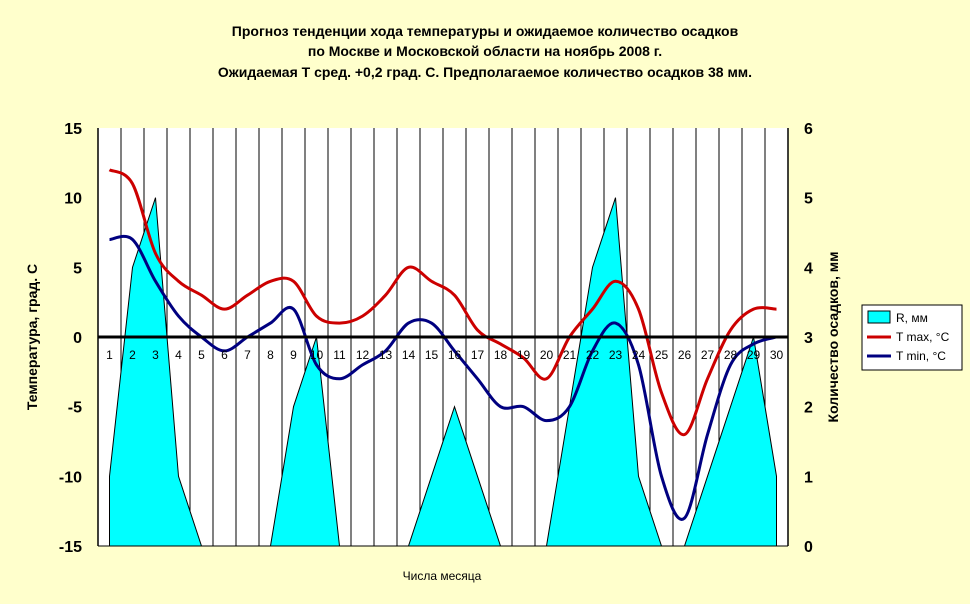  I want to click on y-tick-left: -5, so click(75, 408).